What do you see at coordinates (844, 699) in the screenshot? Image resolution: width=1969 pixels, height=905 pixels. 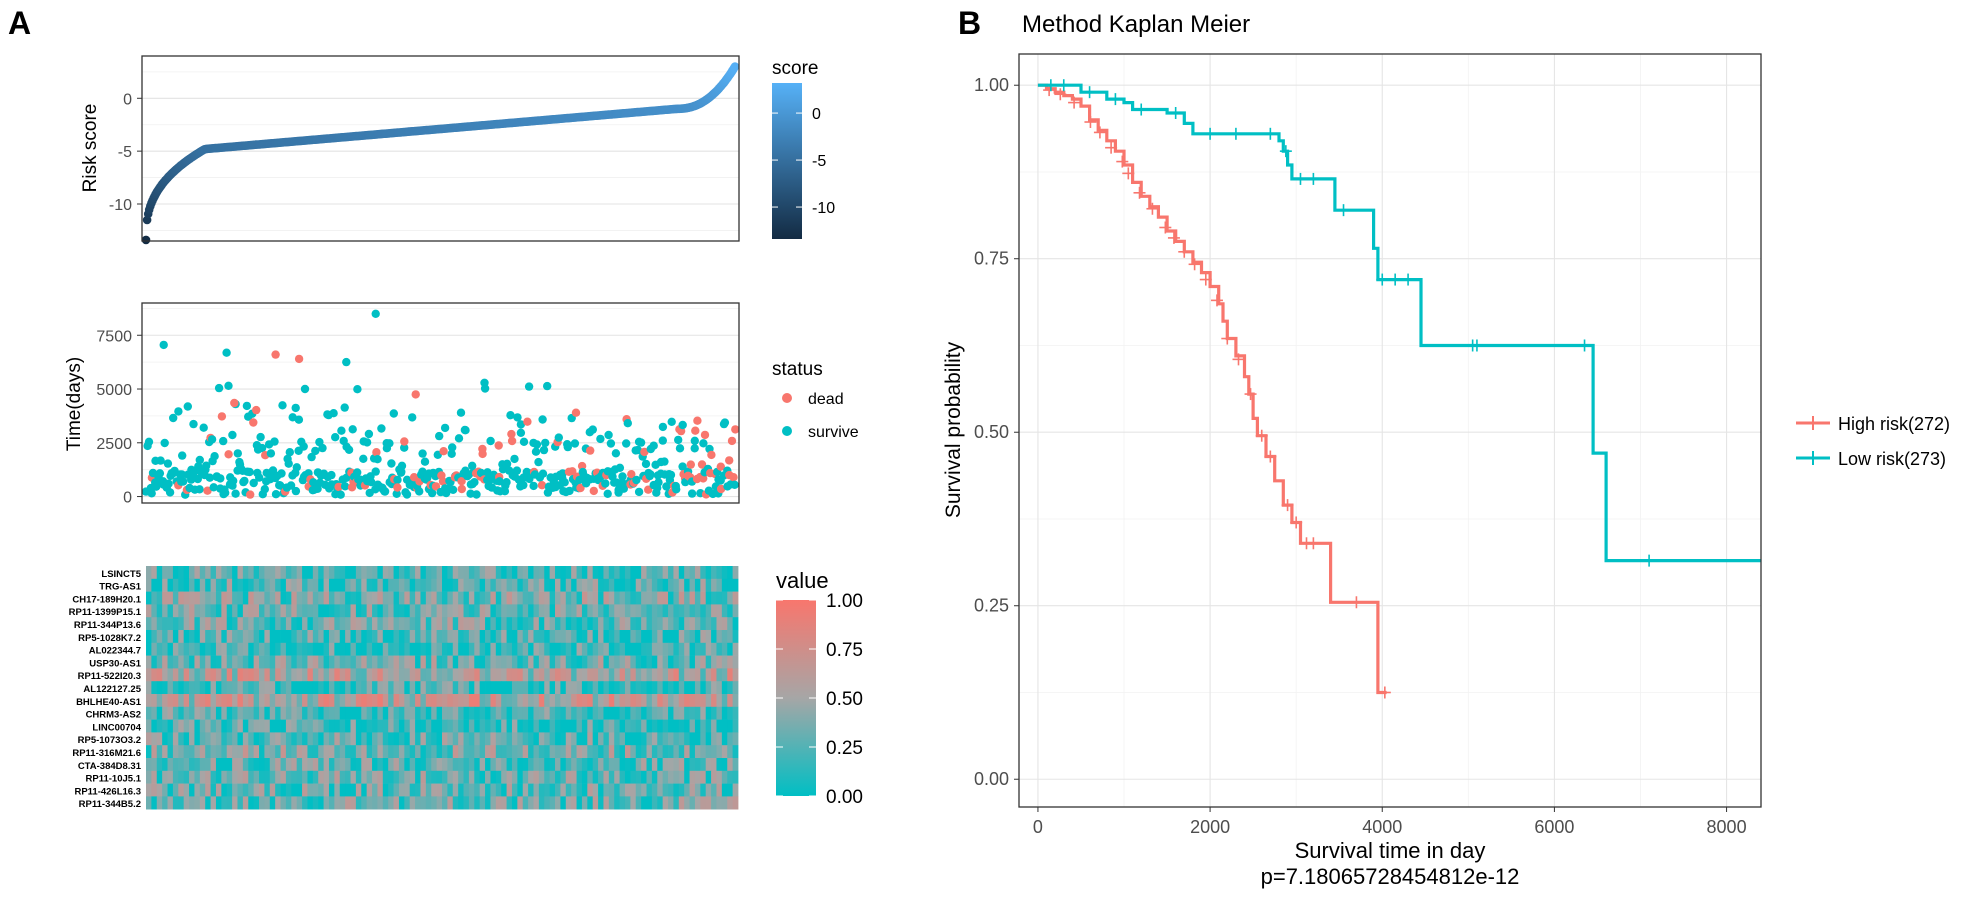 I see `value-legend-tick-label: 0.50` at bounding box center [844, 699].